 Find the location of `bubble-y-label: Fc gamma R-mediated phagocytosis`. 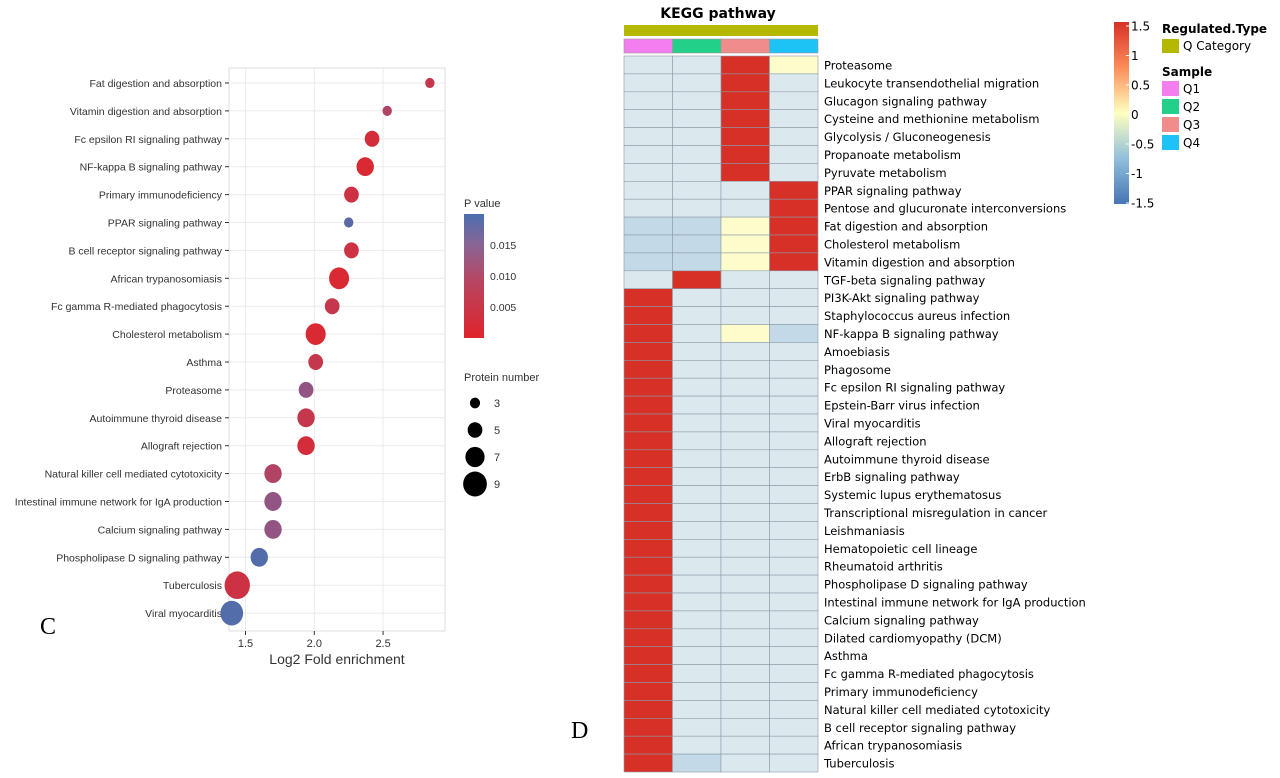

bubble-y-label: Fc gamma R-mediated phagocytosis is located at coordinates (136, 307).